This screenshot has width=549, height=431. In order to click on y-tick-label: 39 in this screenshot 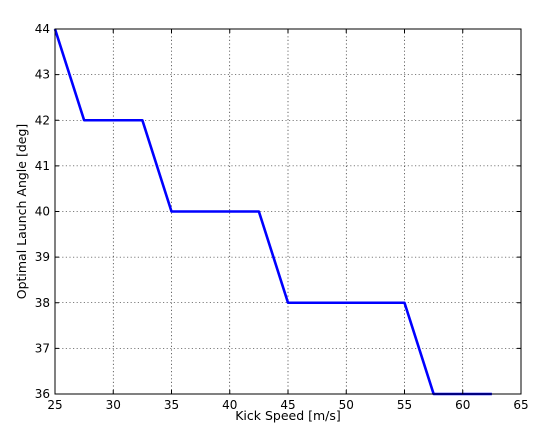, I will do `click(42, 257)`.